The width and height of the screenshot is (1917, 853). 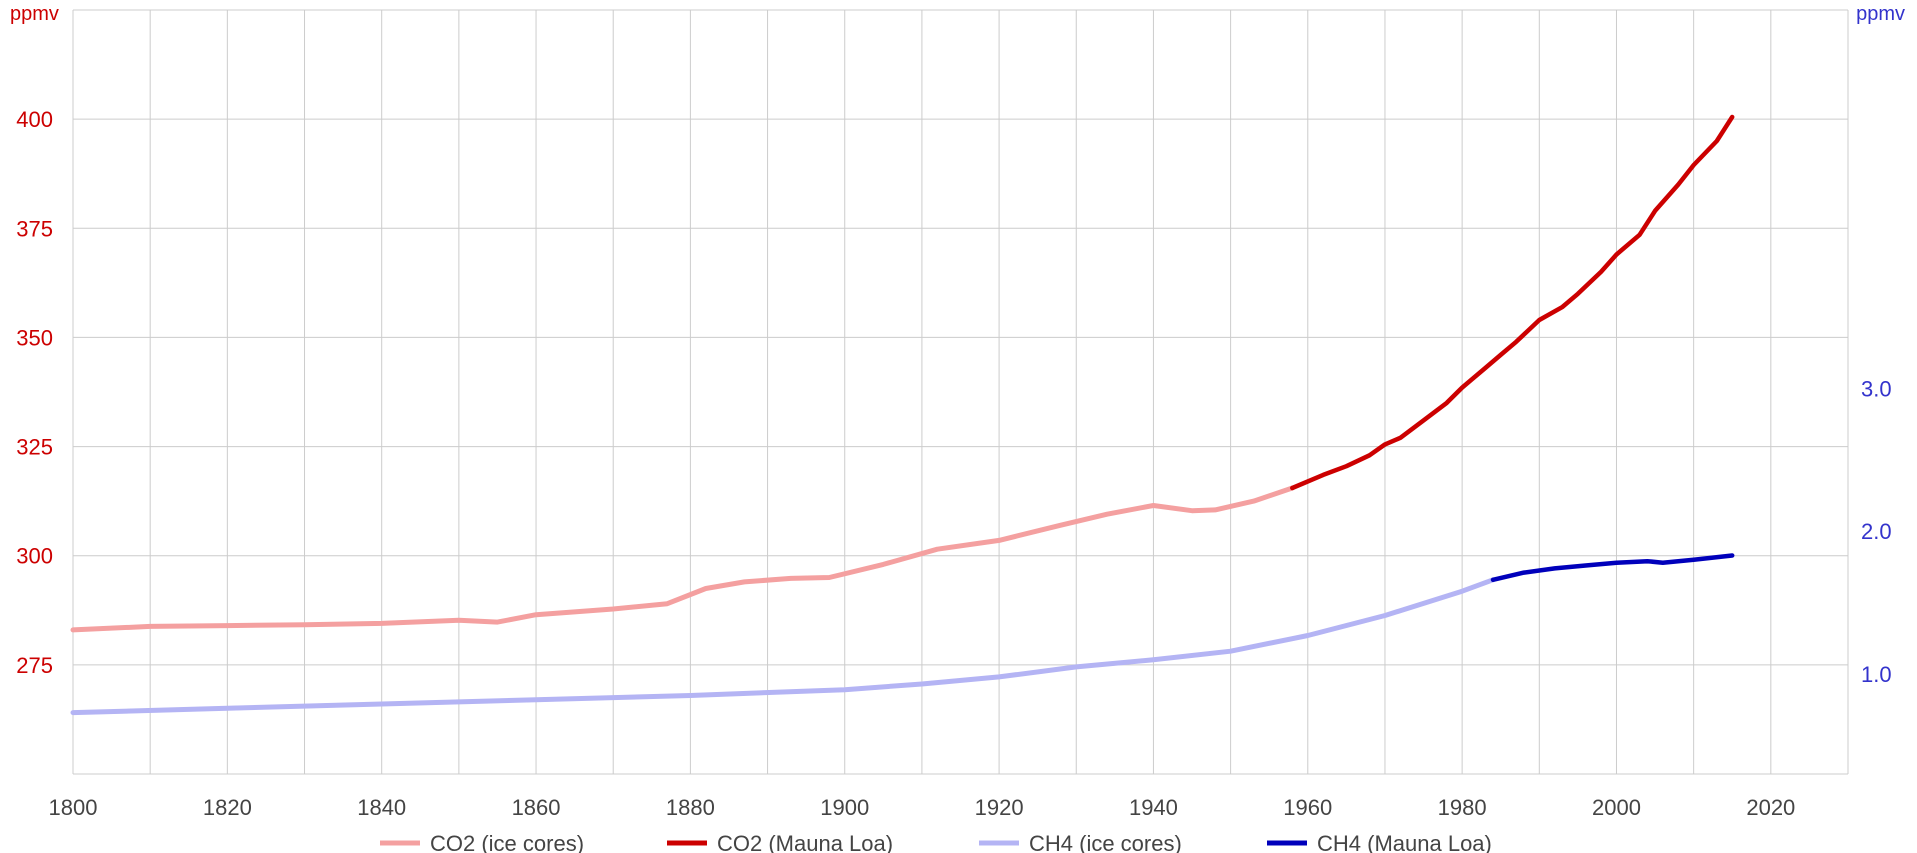 What do you see at coordinates (381, 807) in the screenshot?
I see `x-tick-label: 1840` at bounding box center [381, 807].